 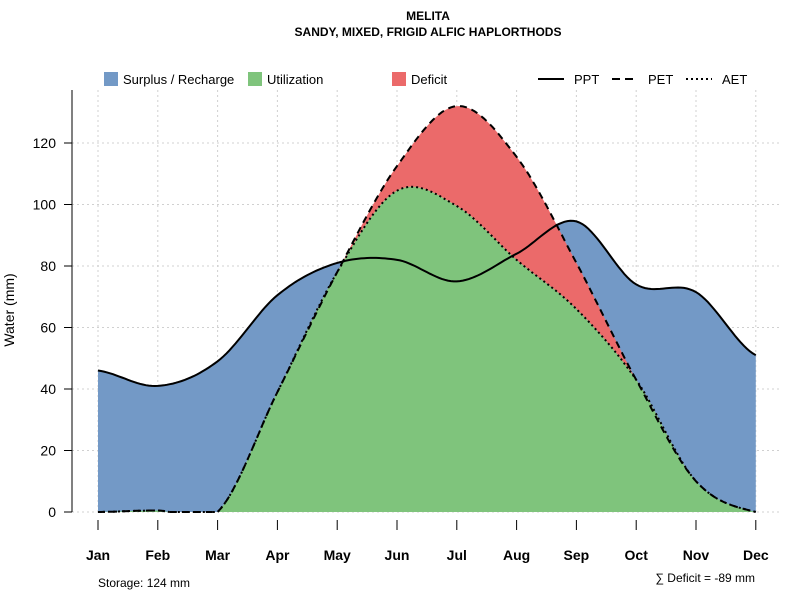 I want to click on x-tick-label: Mar, so click(x=217, y=555).